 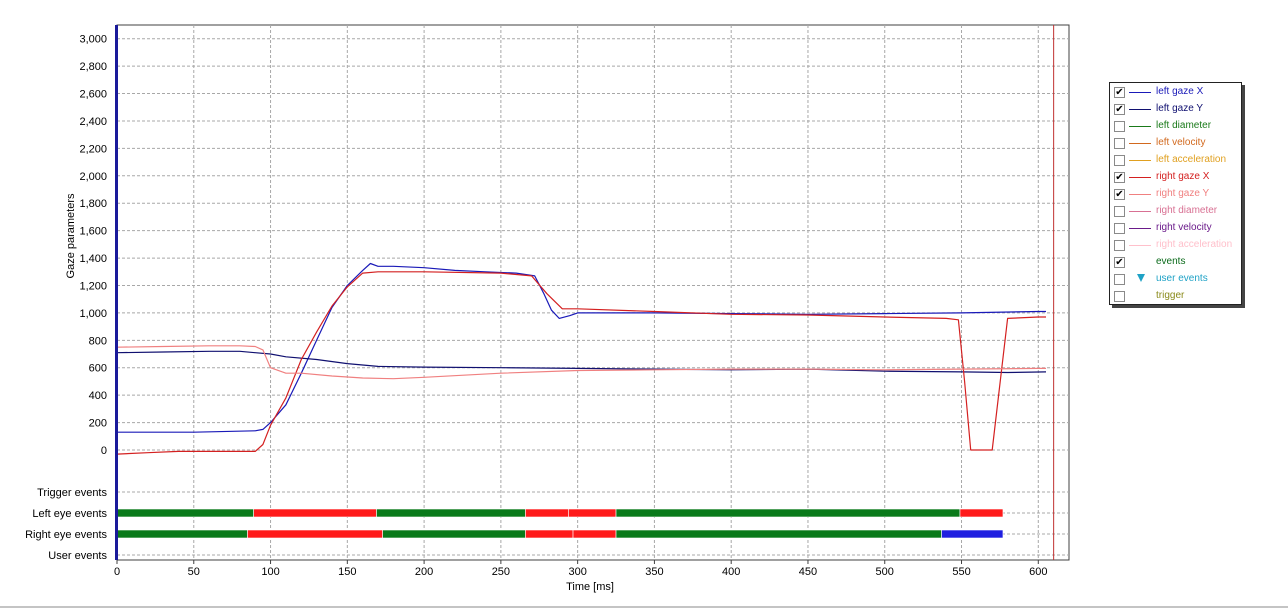 I want to click on legend-item-right-diameter: right diameter, so click(x=1175, y=211).